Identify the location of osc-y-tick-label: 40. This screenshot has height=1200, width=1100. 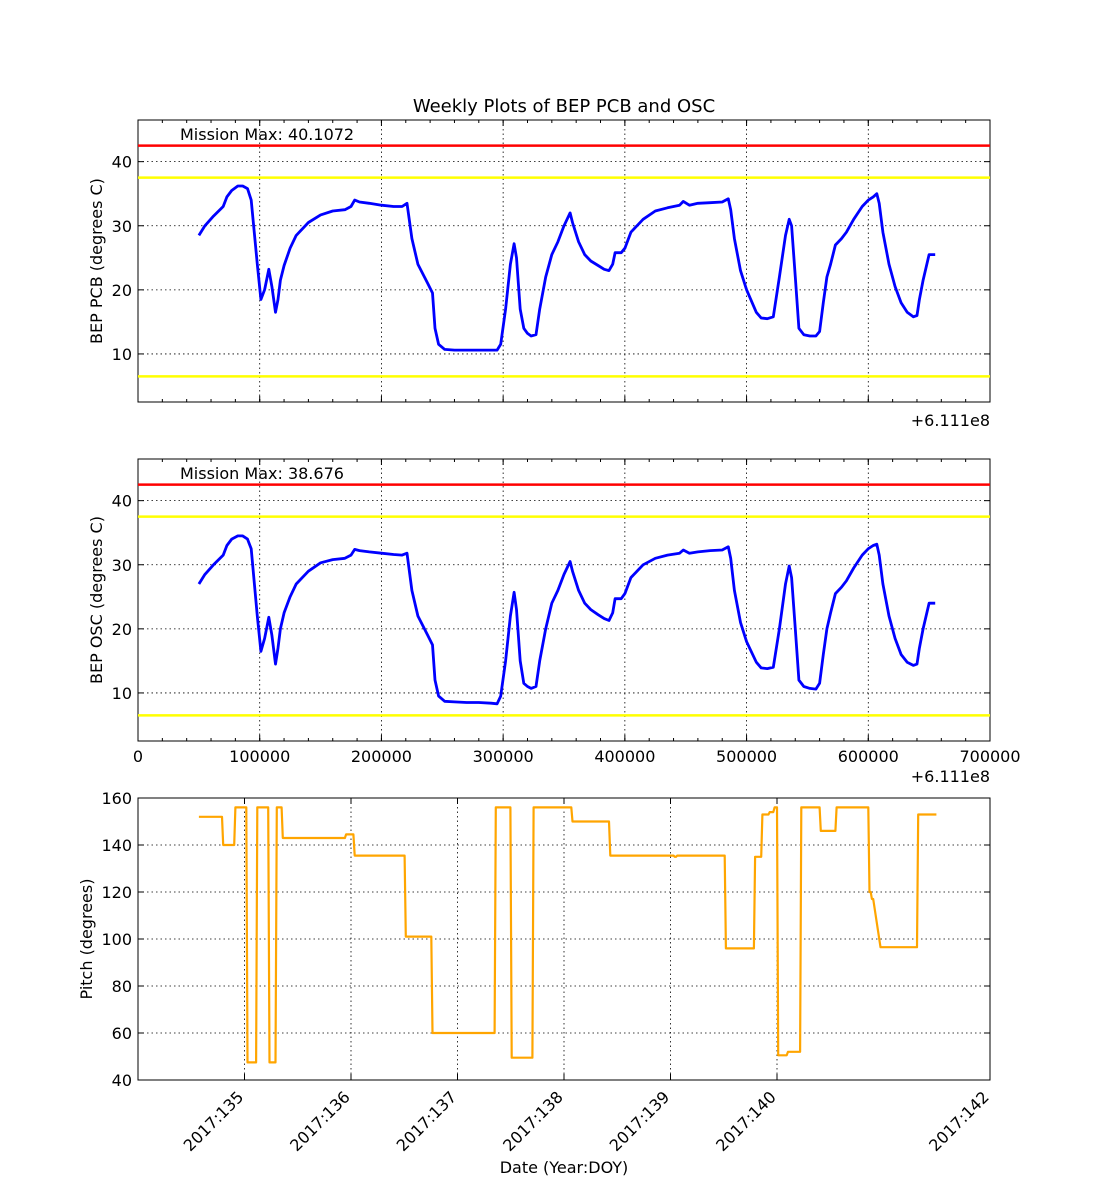
(122, 501).